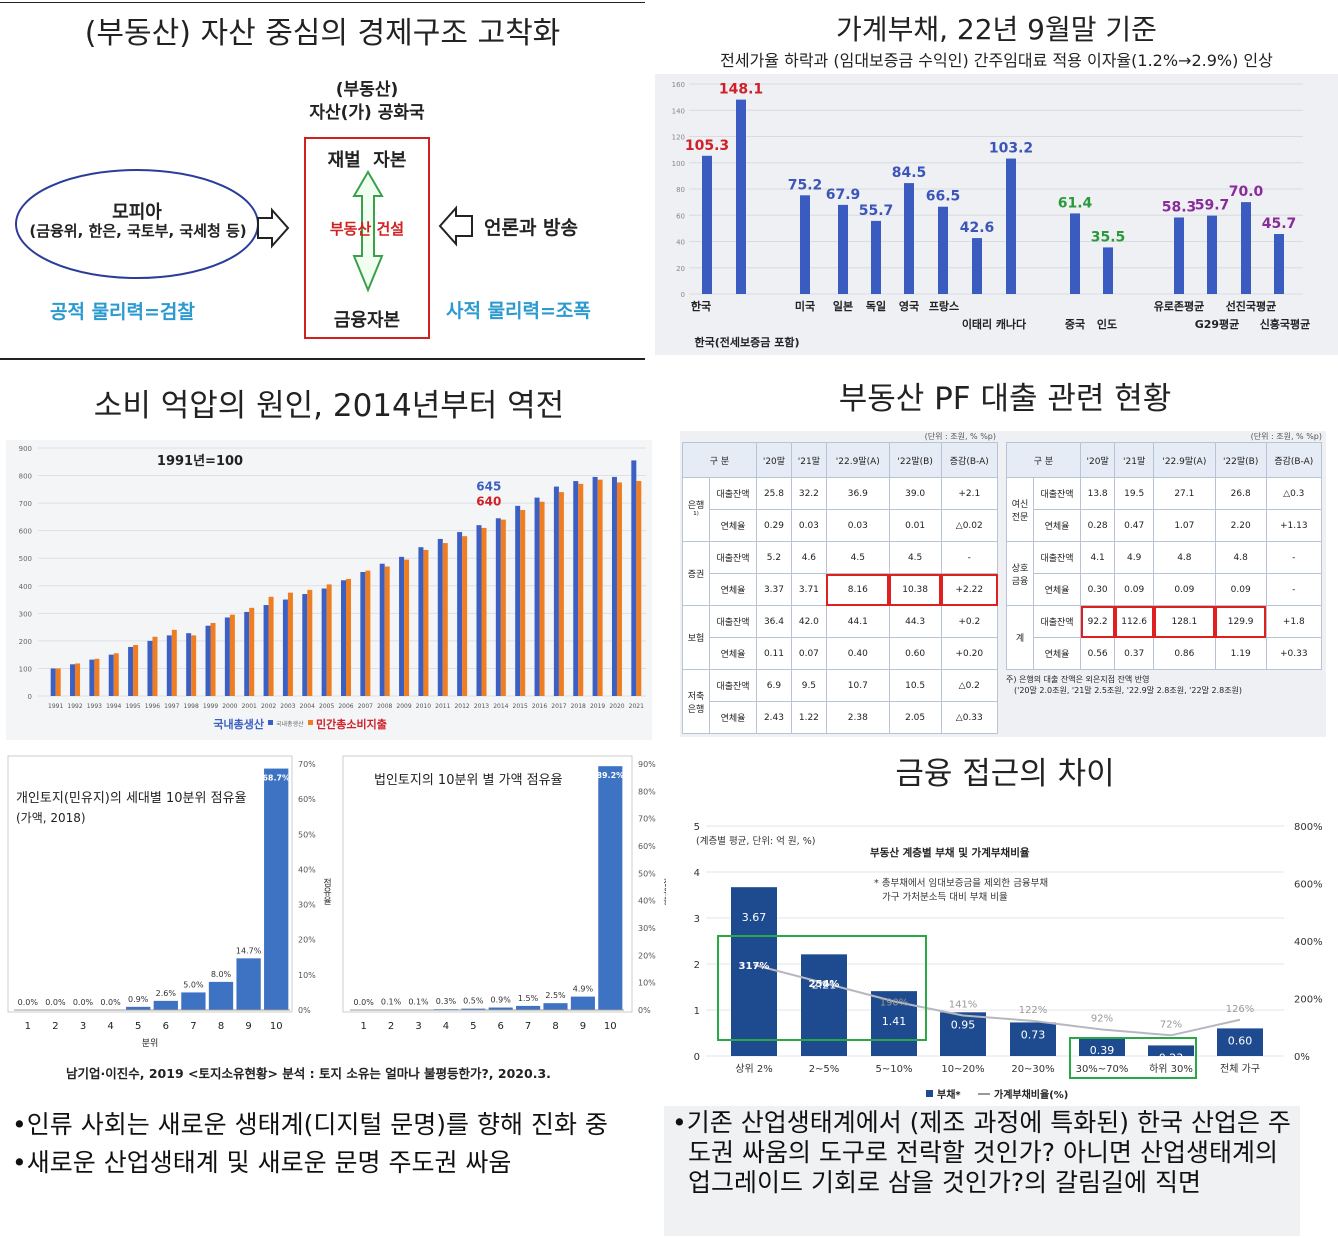 The width and height of the screenshot is (1338, 1238). I want to click on debt-value-label: 45.7, so click(1279, 224).